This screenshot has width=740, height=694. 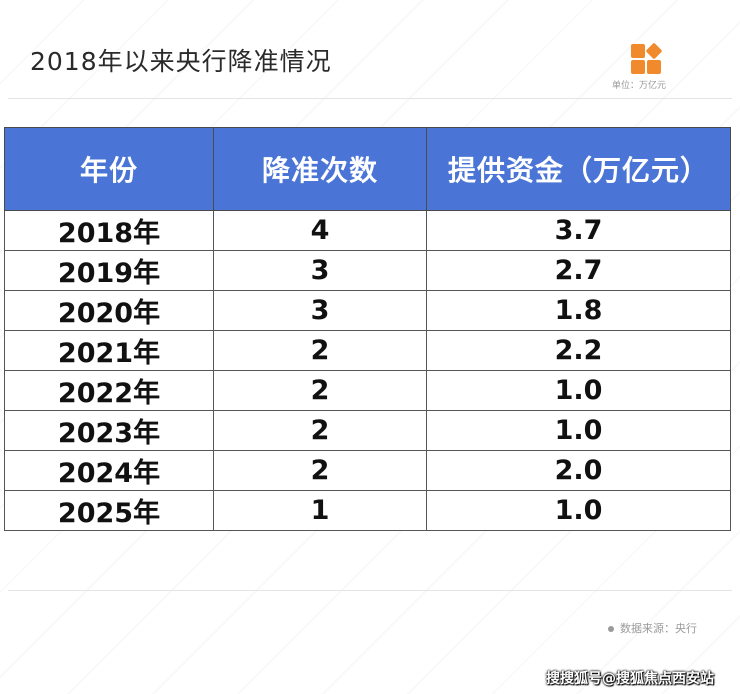 I want to click on cell-funds: 2.7, so click(x=578, y=270).